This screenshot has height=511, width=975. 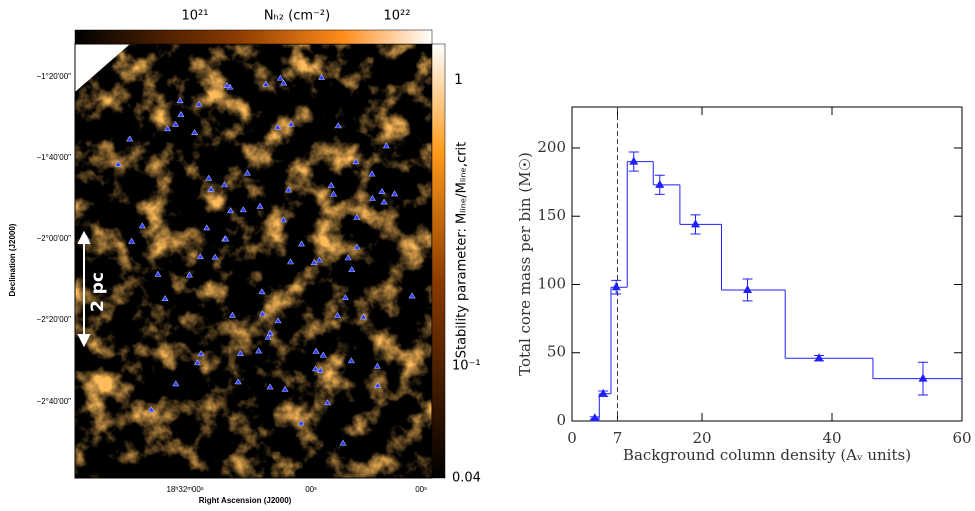 What do you see at coordinates (54, 401) in the screenshot?
I see `dec-label: −2°40'00"` at bounding box center [54, 401].